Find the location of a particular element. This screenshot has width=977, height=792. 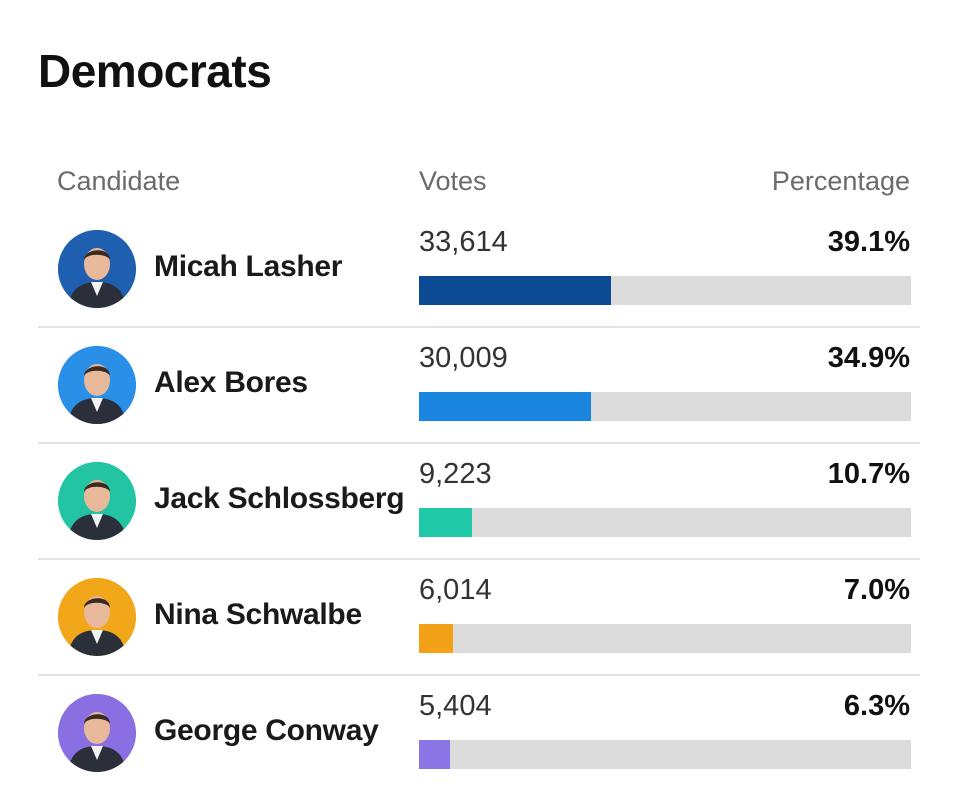

candidate-name: Nina Schwalbe is located at coordinates (258, 614).